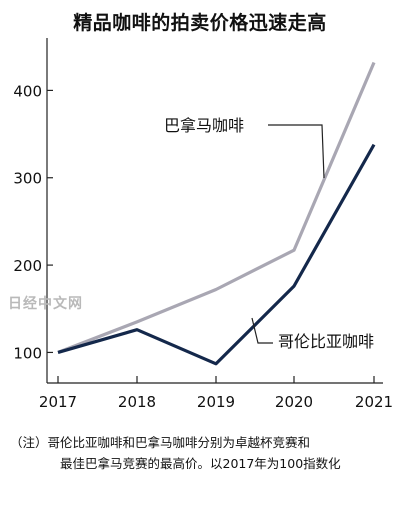  What do you see at coordinates (326, 341) in the screenshot?
I see `series-label-colombia: 哥伦比亚咖啡` at bounding box center [326, 341].